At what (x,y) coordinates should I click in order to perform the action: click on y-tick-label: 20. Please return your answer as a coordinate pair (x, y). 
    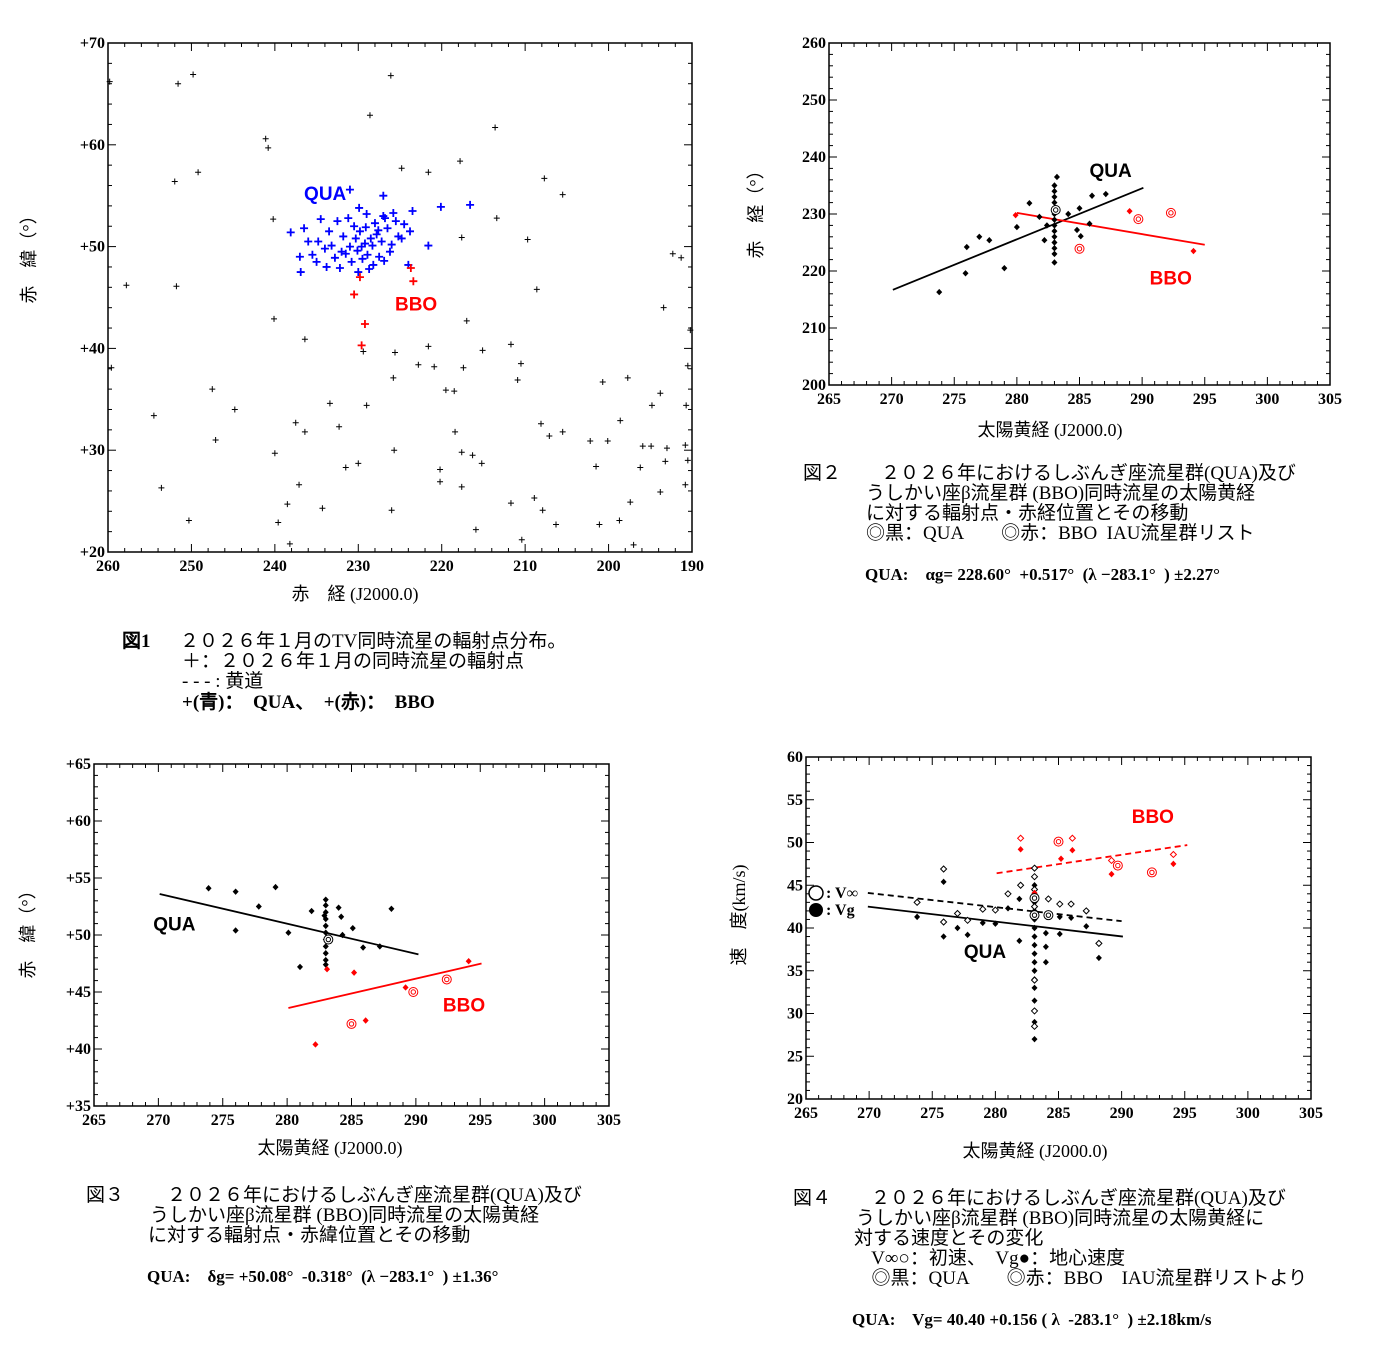
    Looking at the image, I should click on (795, 1099).